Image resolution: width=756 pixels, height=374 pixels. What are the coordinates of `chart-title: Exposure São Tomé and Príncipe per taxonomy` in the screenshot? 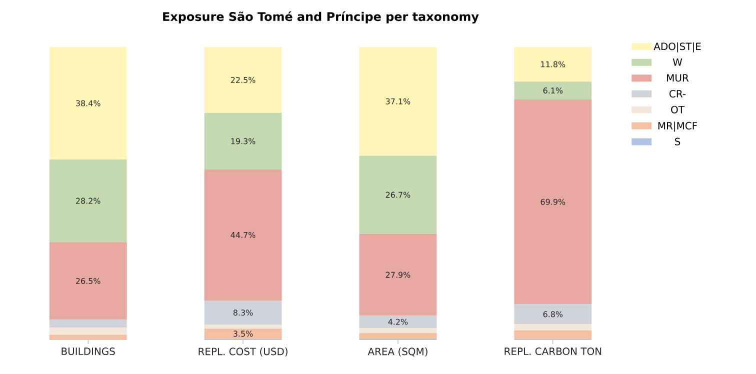 It's located at (321, 17).